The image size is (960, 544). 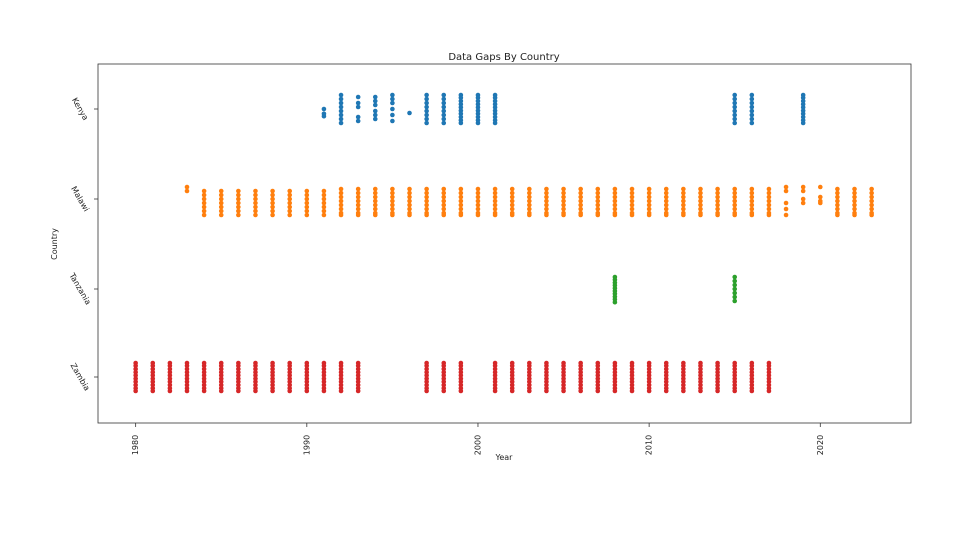 What do you see at coordinates (80, 289) in the screenshot?
I see `y-tick-label: Tanzania` at bounding box center [80, 289].